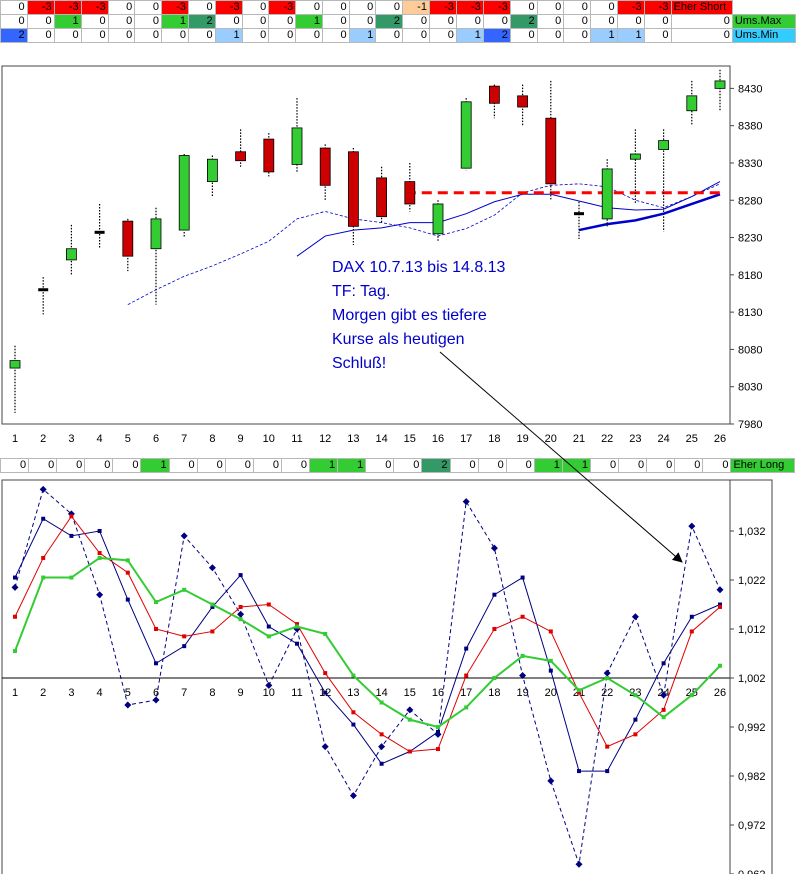 The width and height of the screenshot is (796, 874). I want to click on y-tick-label: 1,022, so click(752, 581).